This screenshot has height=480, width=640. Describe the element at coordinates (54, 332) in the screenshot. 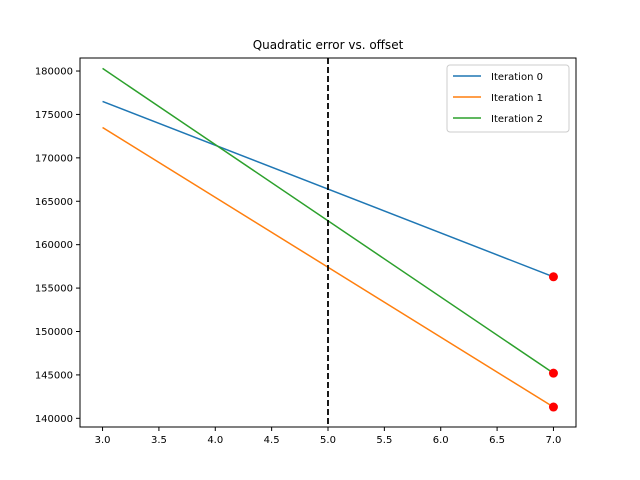

I see `y-tick-label: 150000` at that location.